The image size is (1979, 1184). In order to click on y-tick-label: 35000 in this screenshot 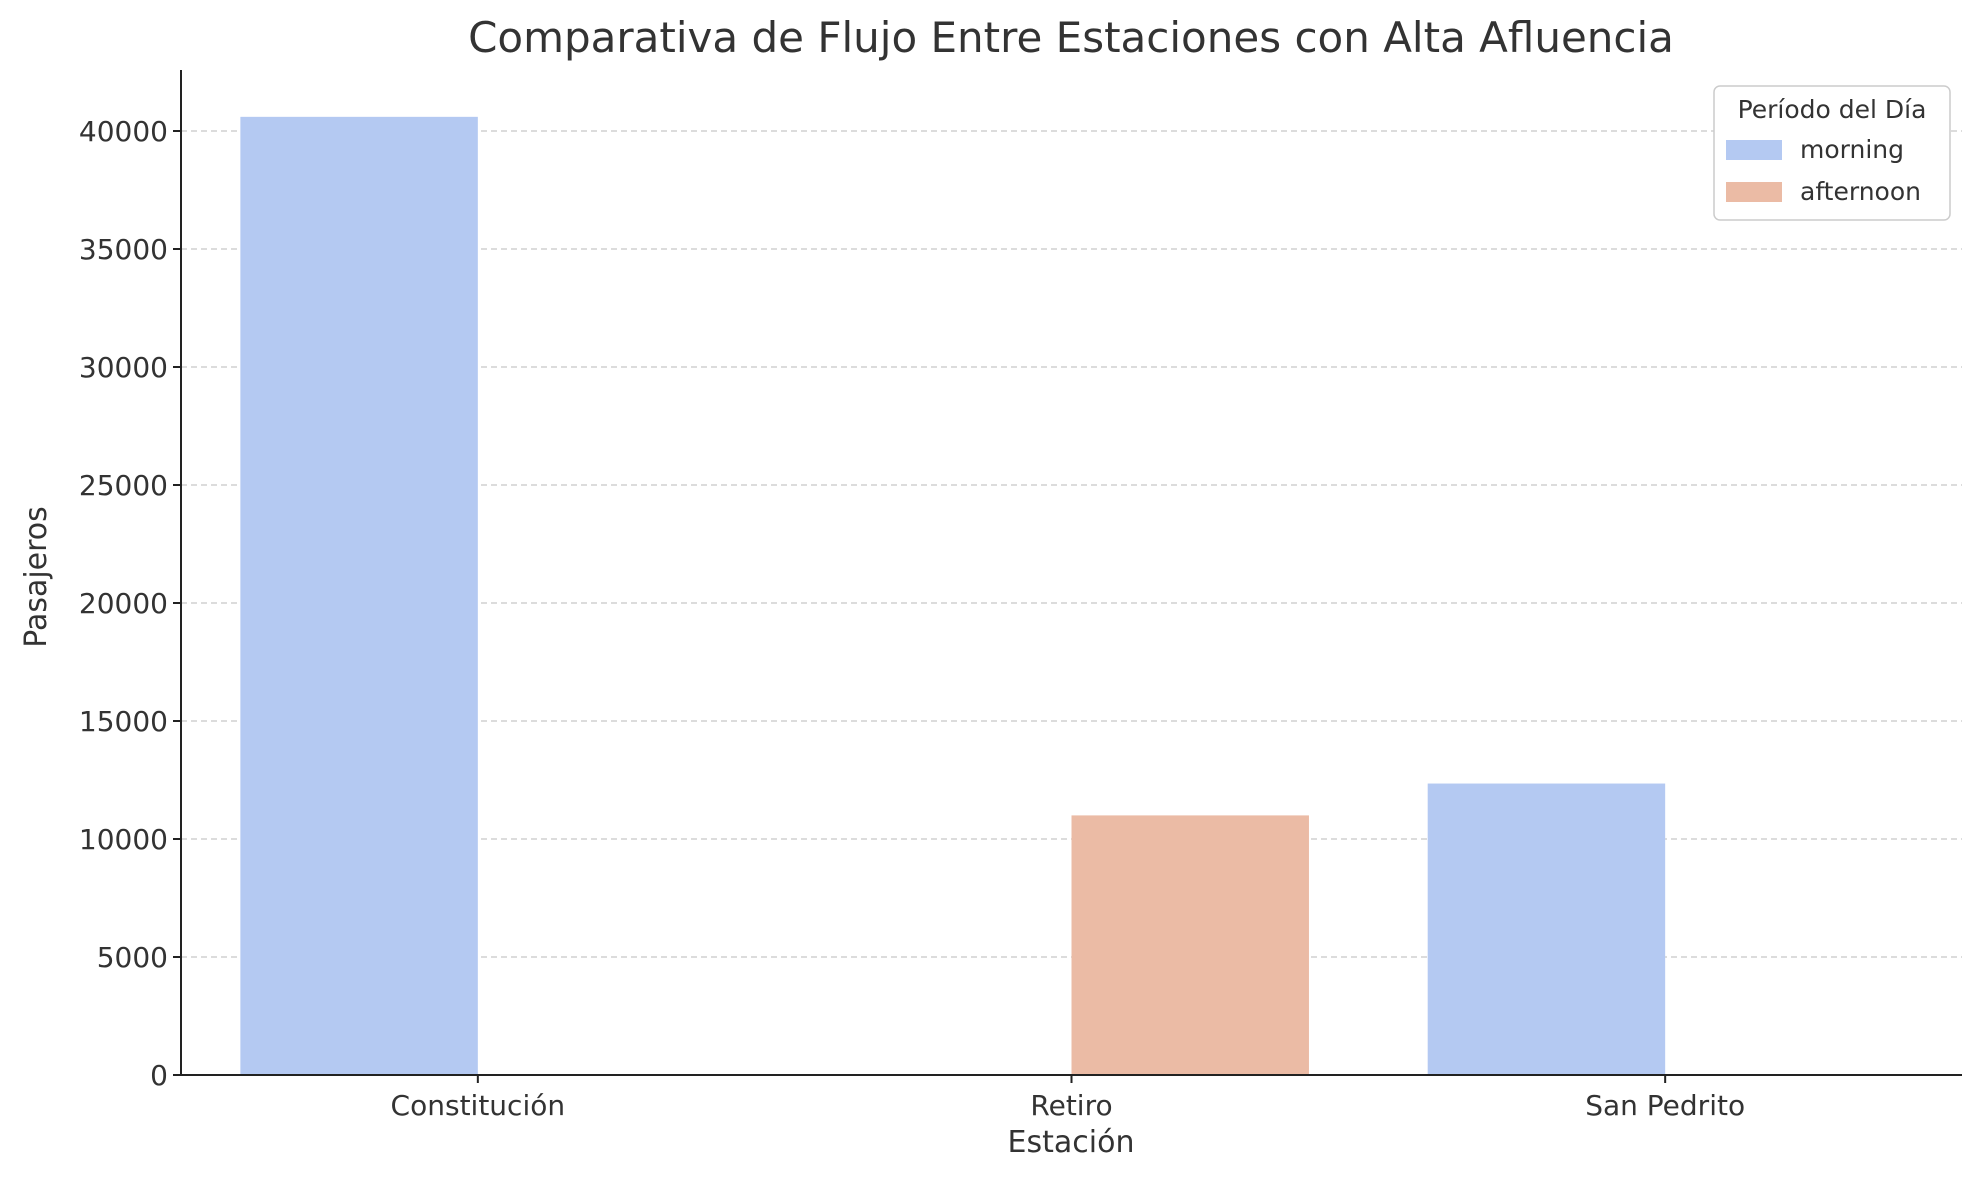, I will do `click(123, 249)`.